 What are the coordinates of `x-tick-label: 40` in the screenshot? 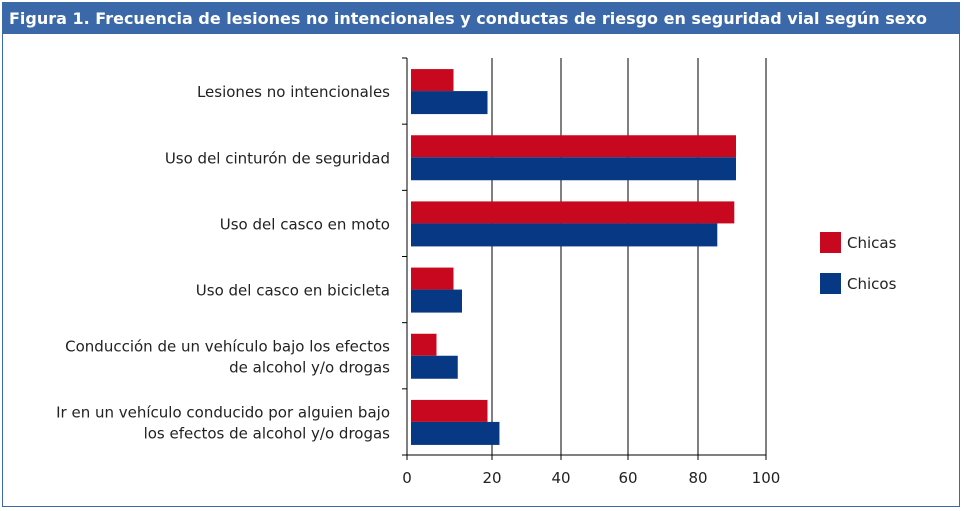 It's located at (560, 478).